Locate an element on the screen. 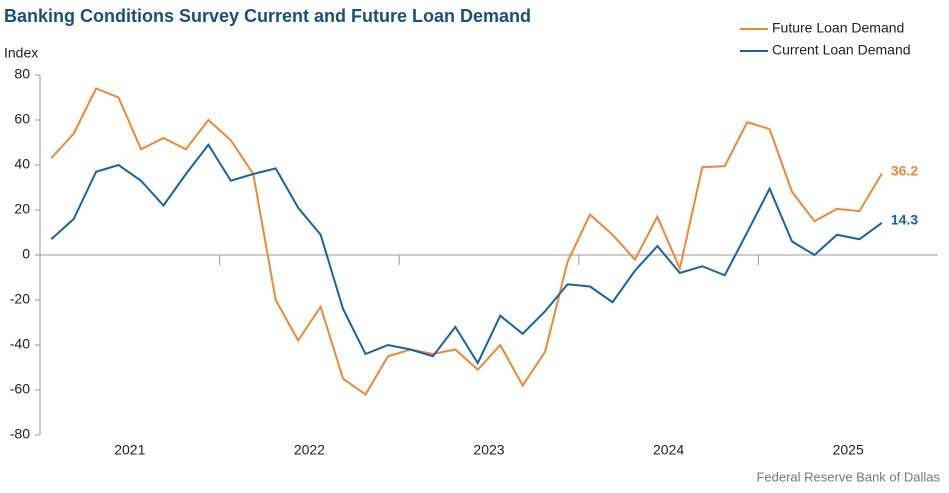 The image size is (949, 493). y-tick-label: -80 is located at coordinates (20, 434).